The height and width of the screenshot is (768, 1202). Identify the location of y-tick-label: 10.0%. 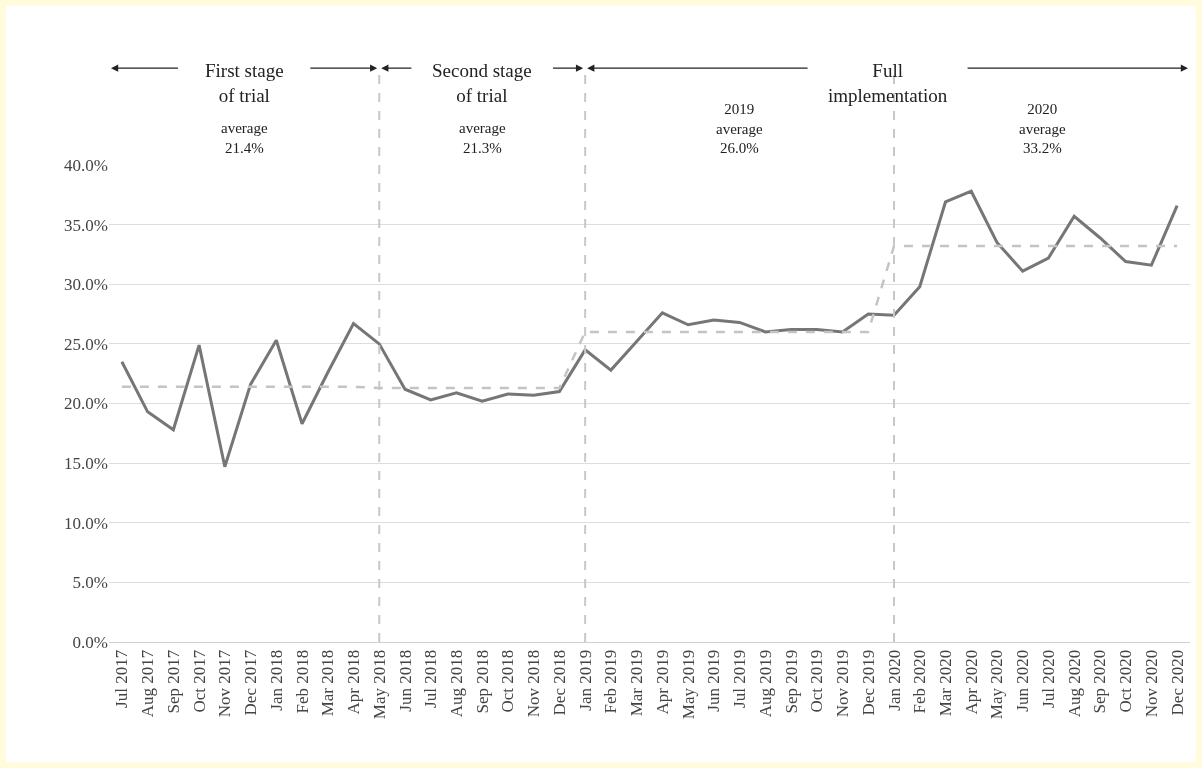
(86, 523).